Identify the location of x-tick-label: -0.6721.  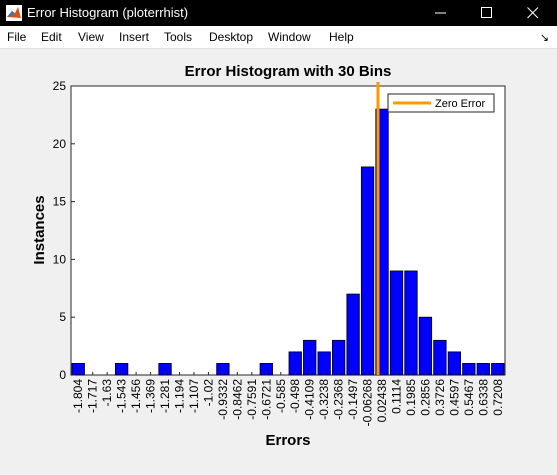
(266, 399).